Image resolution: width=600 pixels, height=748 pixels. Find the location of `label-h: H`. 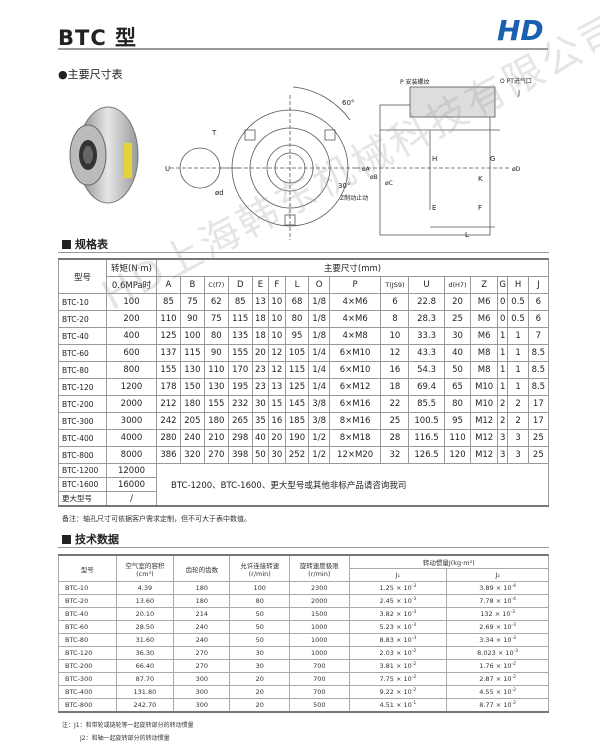

label-h: H is located at coordinates (434, 159).